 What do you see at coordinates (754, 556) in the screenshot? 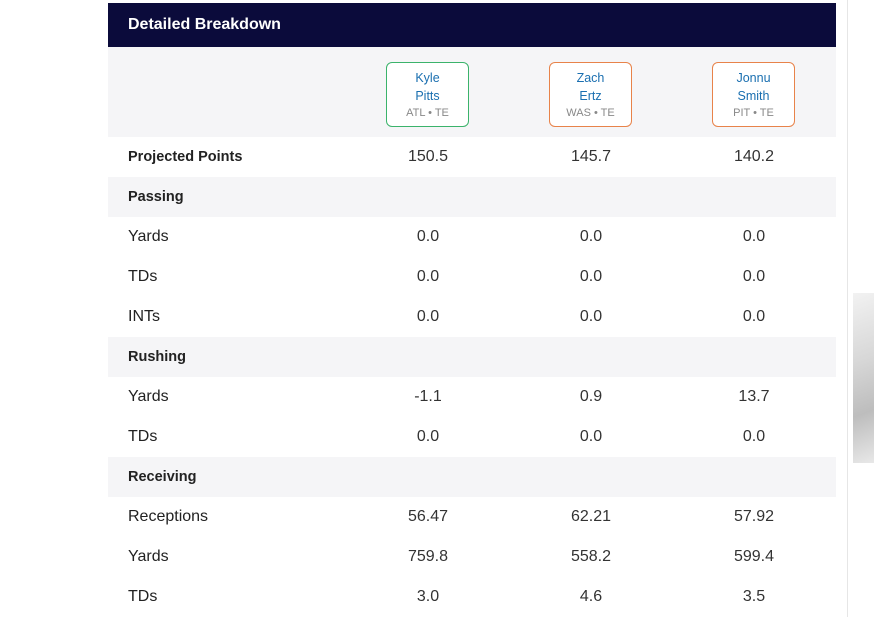
I see `value-smith: 599.4` at bounding box center [754, 556].